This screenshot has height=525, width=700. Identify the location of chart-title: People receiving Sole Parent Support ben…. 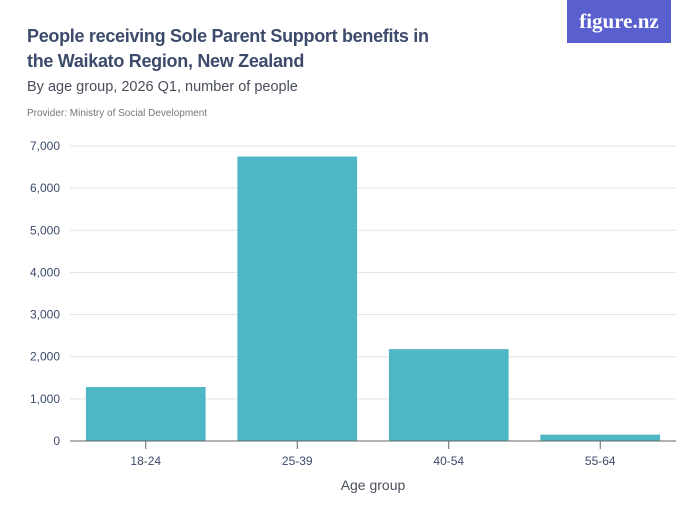
(228, 48).